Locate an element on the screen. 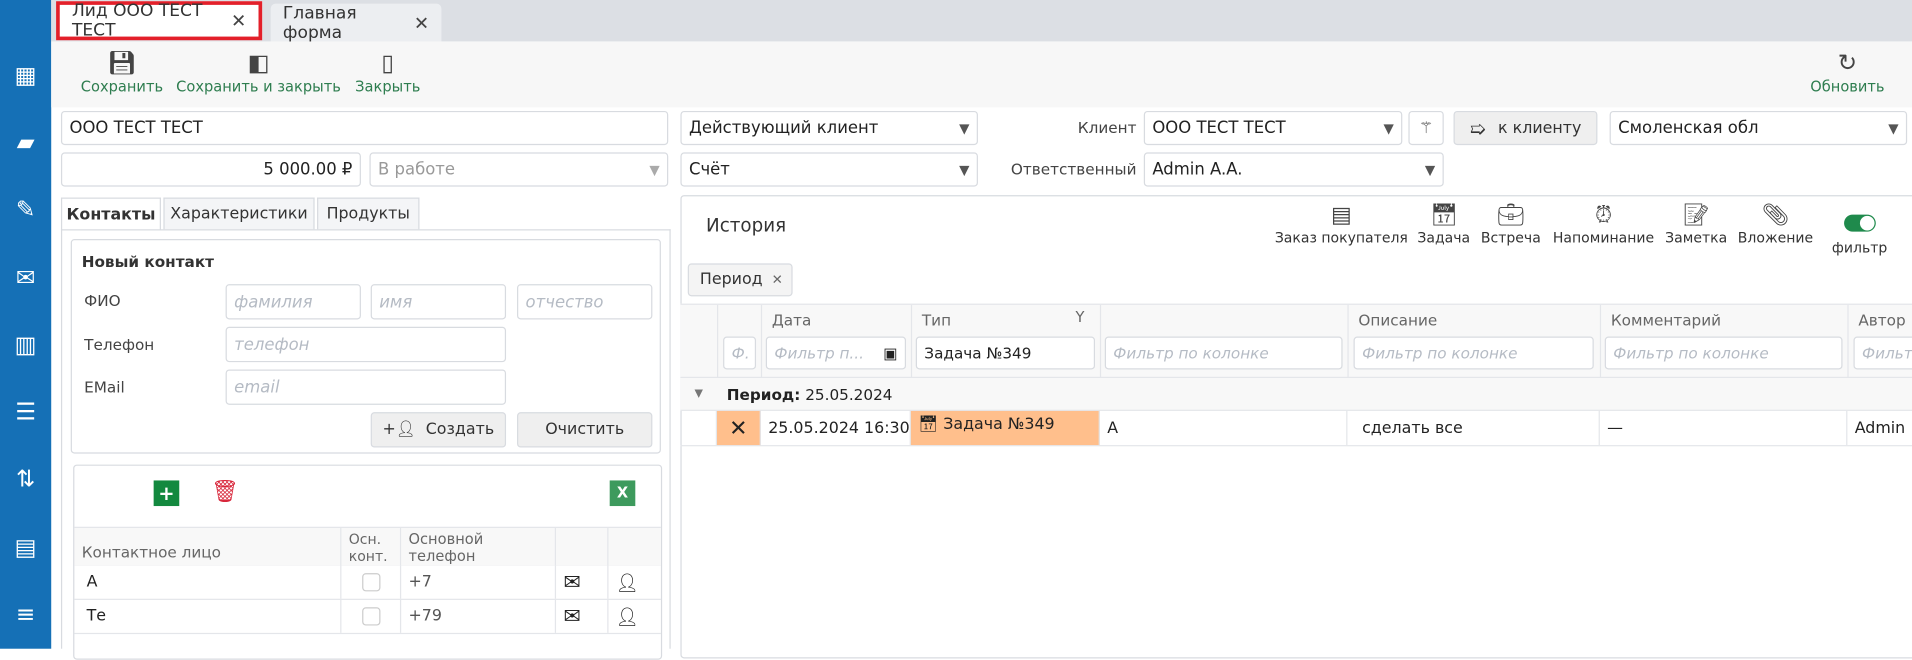 This screenshot has width=1912, height=660. history-column-header: Тип is located at coordinates (1005, 341).